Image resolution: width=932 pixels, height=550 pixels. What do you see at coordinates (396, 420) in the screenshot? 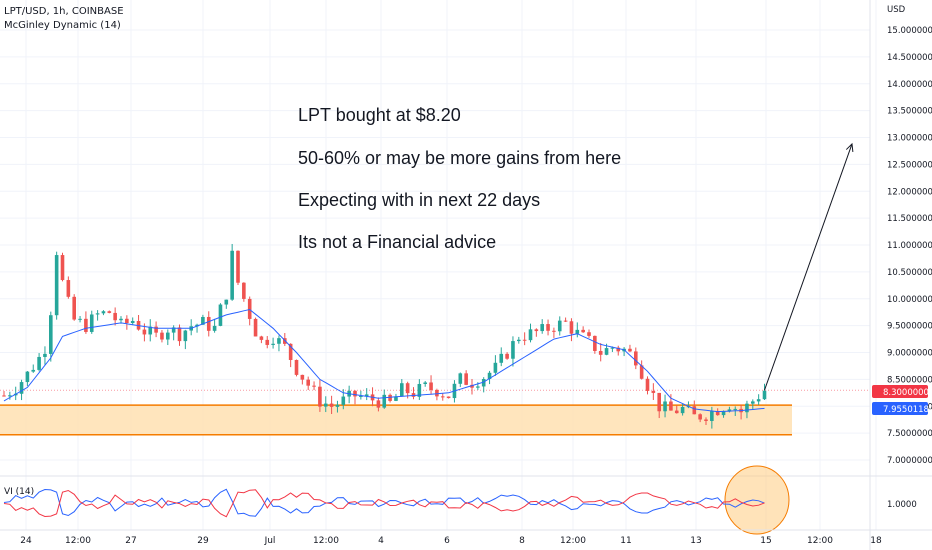
I see `support-zone` at bounding box center [396, 420].